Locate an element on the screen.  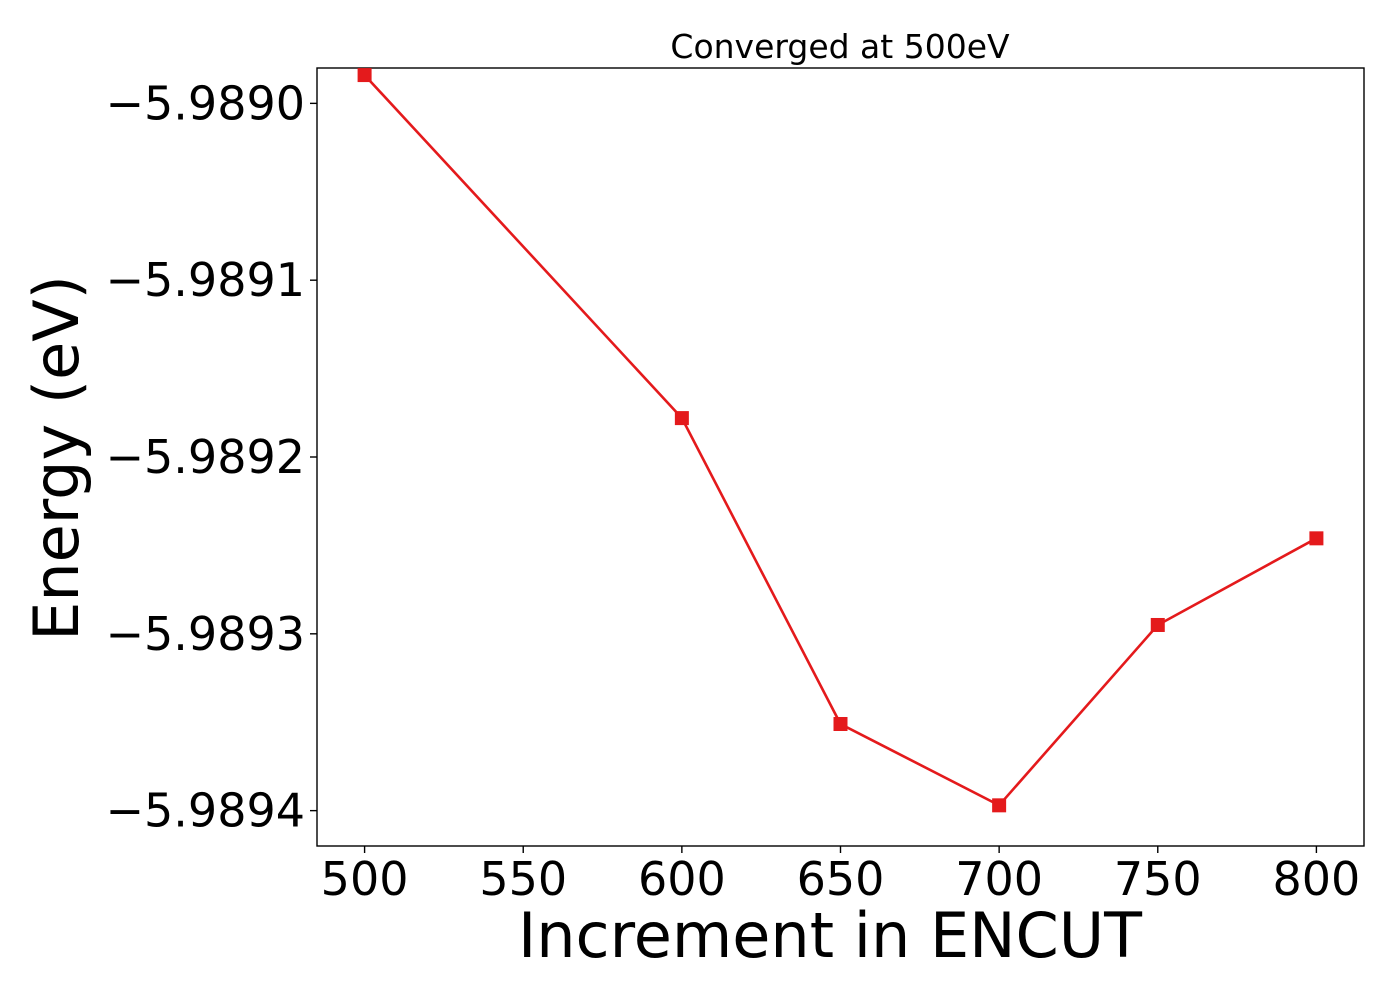
y-axis: −5.9890 −5.9891 −5.9892 −5.9893 −5.9894 is located at coordinates (211, 457).